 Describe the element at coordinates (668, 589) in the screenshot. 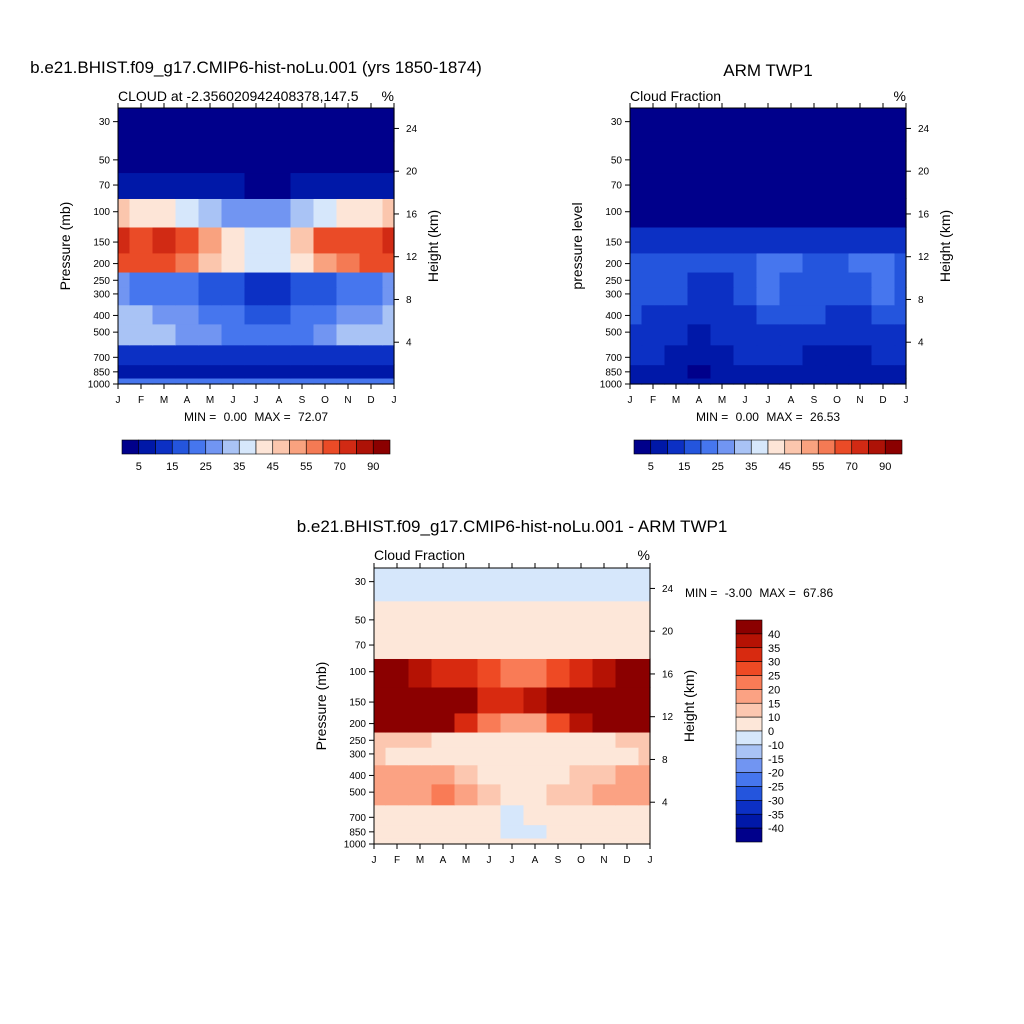

I see `diff-y2tick-label: 24` at that location.